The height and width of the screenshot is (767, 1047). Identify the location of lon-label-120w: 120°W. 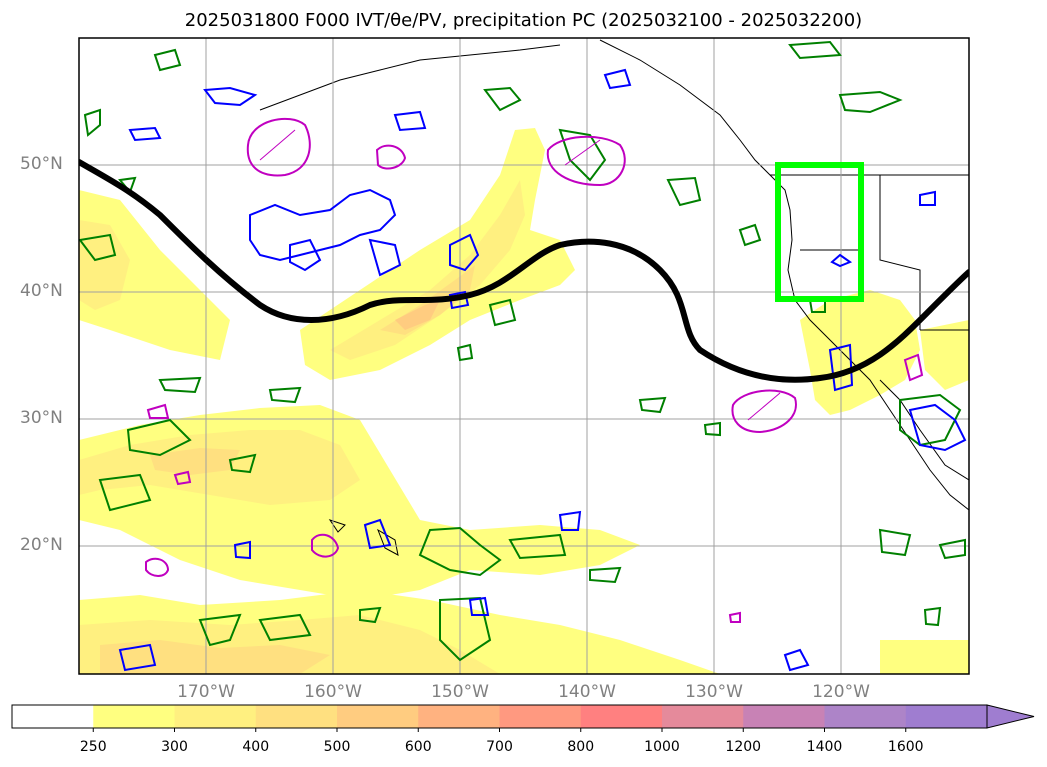
(841, 692).